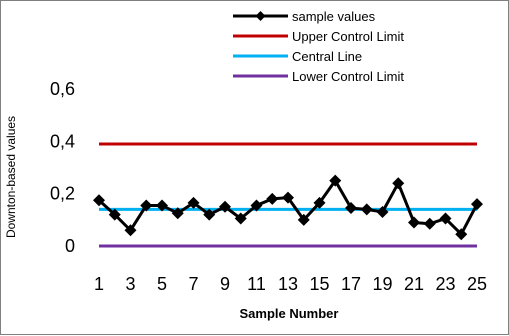  What do you see at coordinates (260, 16) in the screenshot?
I see `legend-marker-icon` at bounding box center [260, 16].